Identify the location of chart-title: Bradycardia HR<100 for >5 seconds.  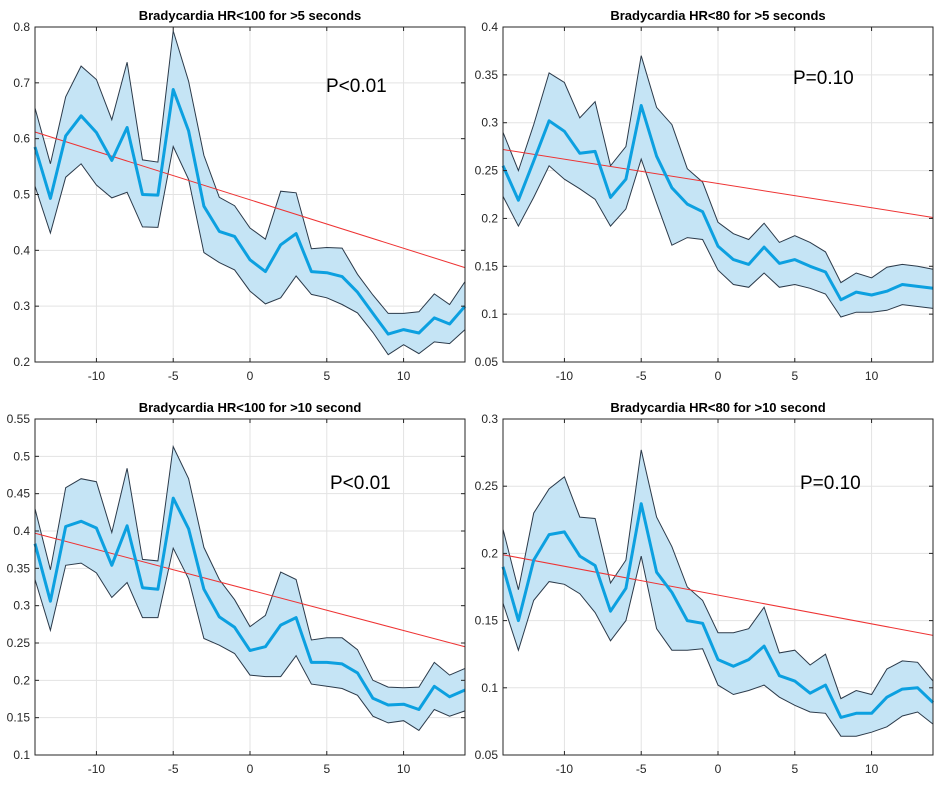
(250, 15).